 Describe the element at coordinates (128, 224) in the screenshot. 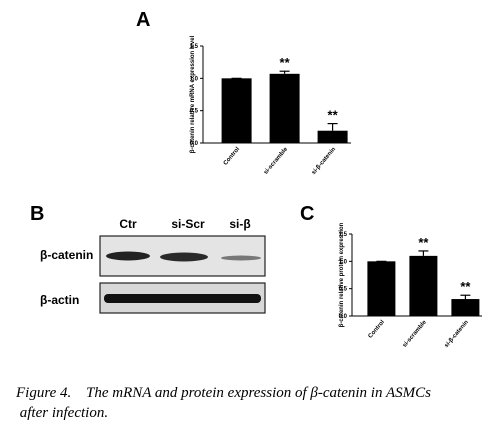

I see `lane-label: Ctr` at that location.